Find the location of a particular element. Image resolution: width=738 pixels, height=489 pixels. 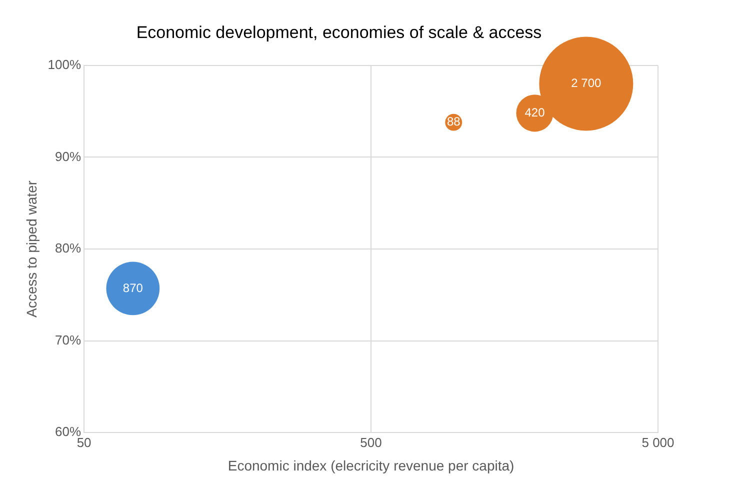

annotation: 420 is located at coordinates (535, 112).